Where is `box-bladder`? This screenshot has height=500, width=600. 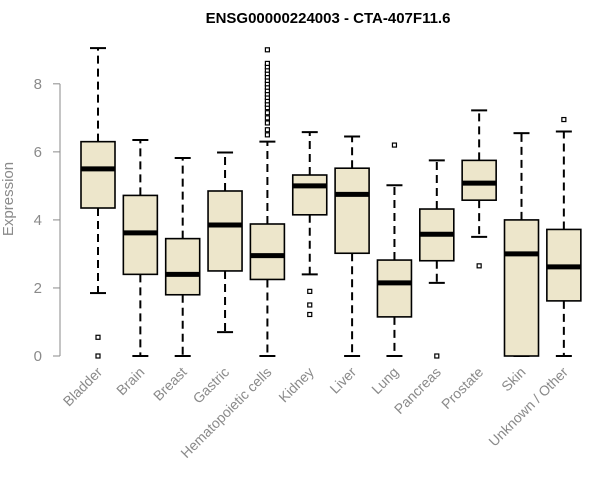 box-bladder is located at coordinates (98, 203).